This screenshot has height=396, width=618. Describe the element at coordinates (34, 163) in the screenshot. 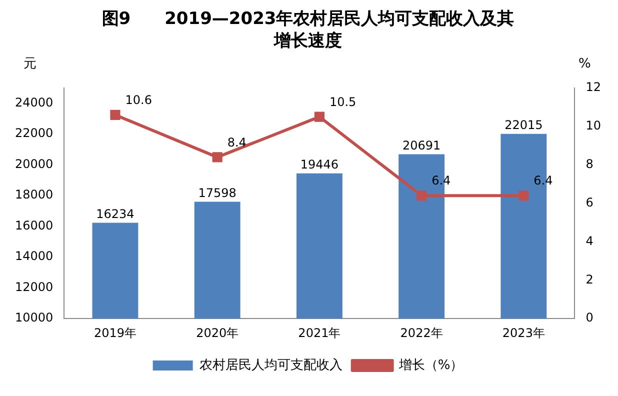

I see `y-tick-label: 20000` at that location.